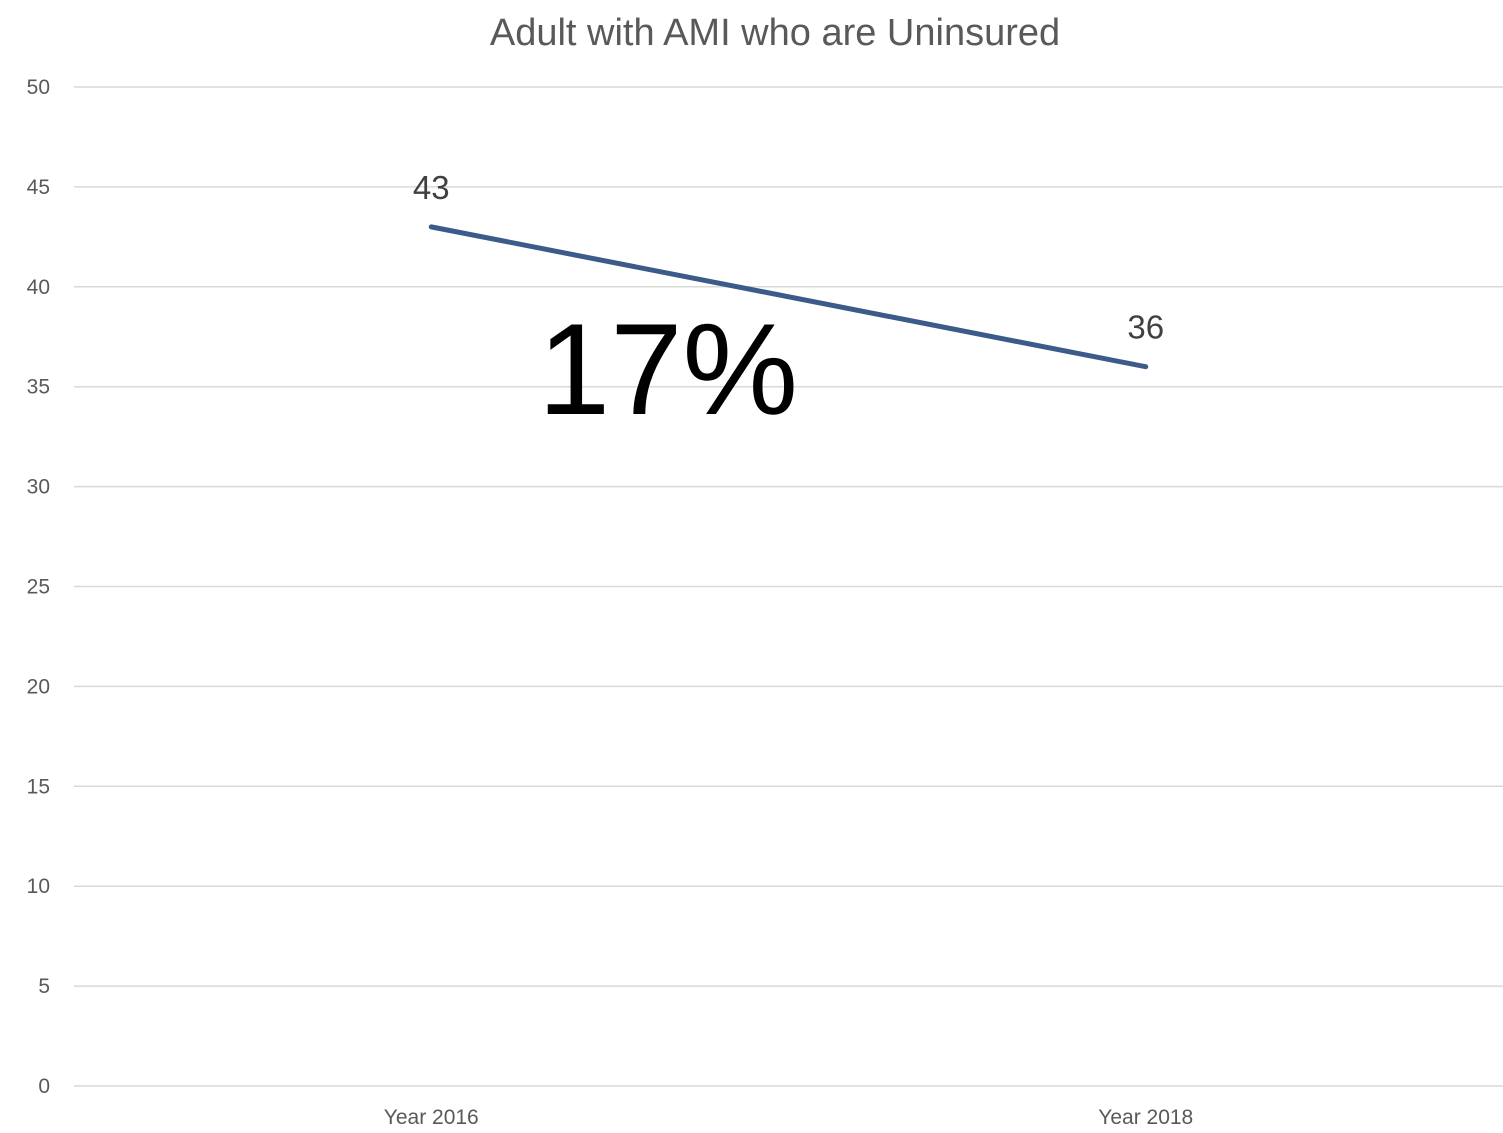 The image size is (1503, 1133). What do you see at coordinates (44, 1086) in the screenshot?
I see `y-tick-label: 0` at bounding box center [44, 1086].